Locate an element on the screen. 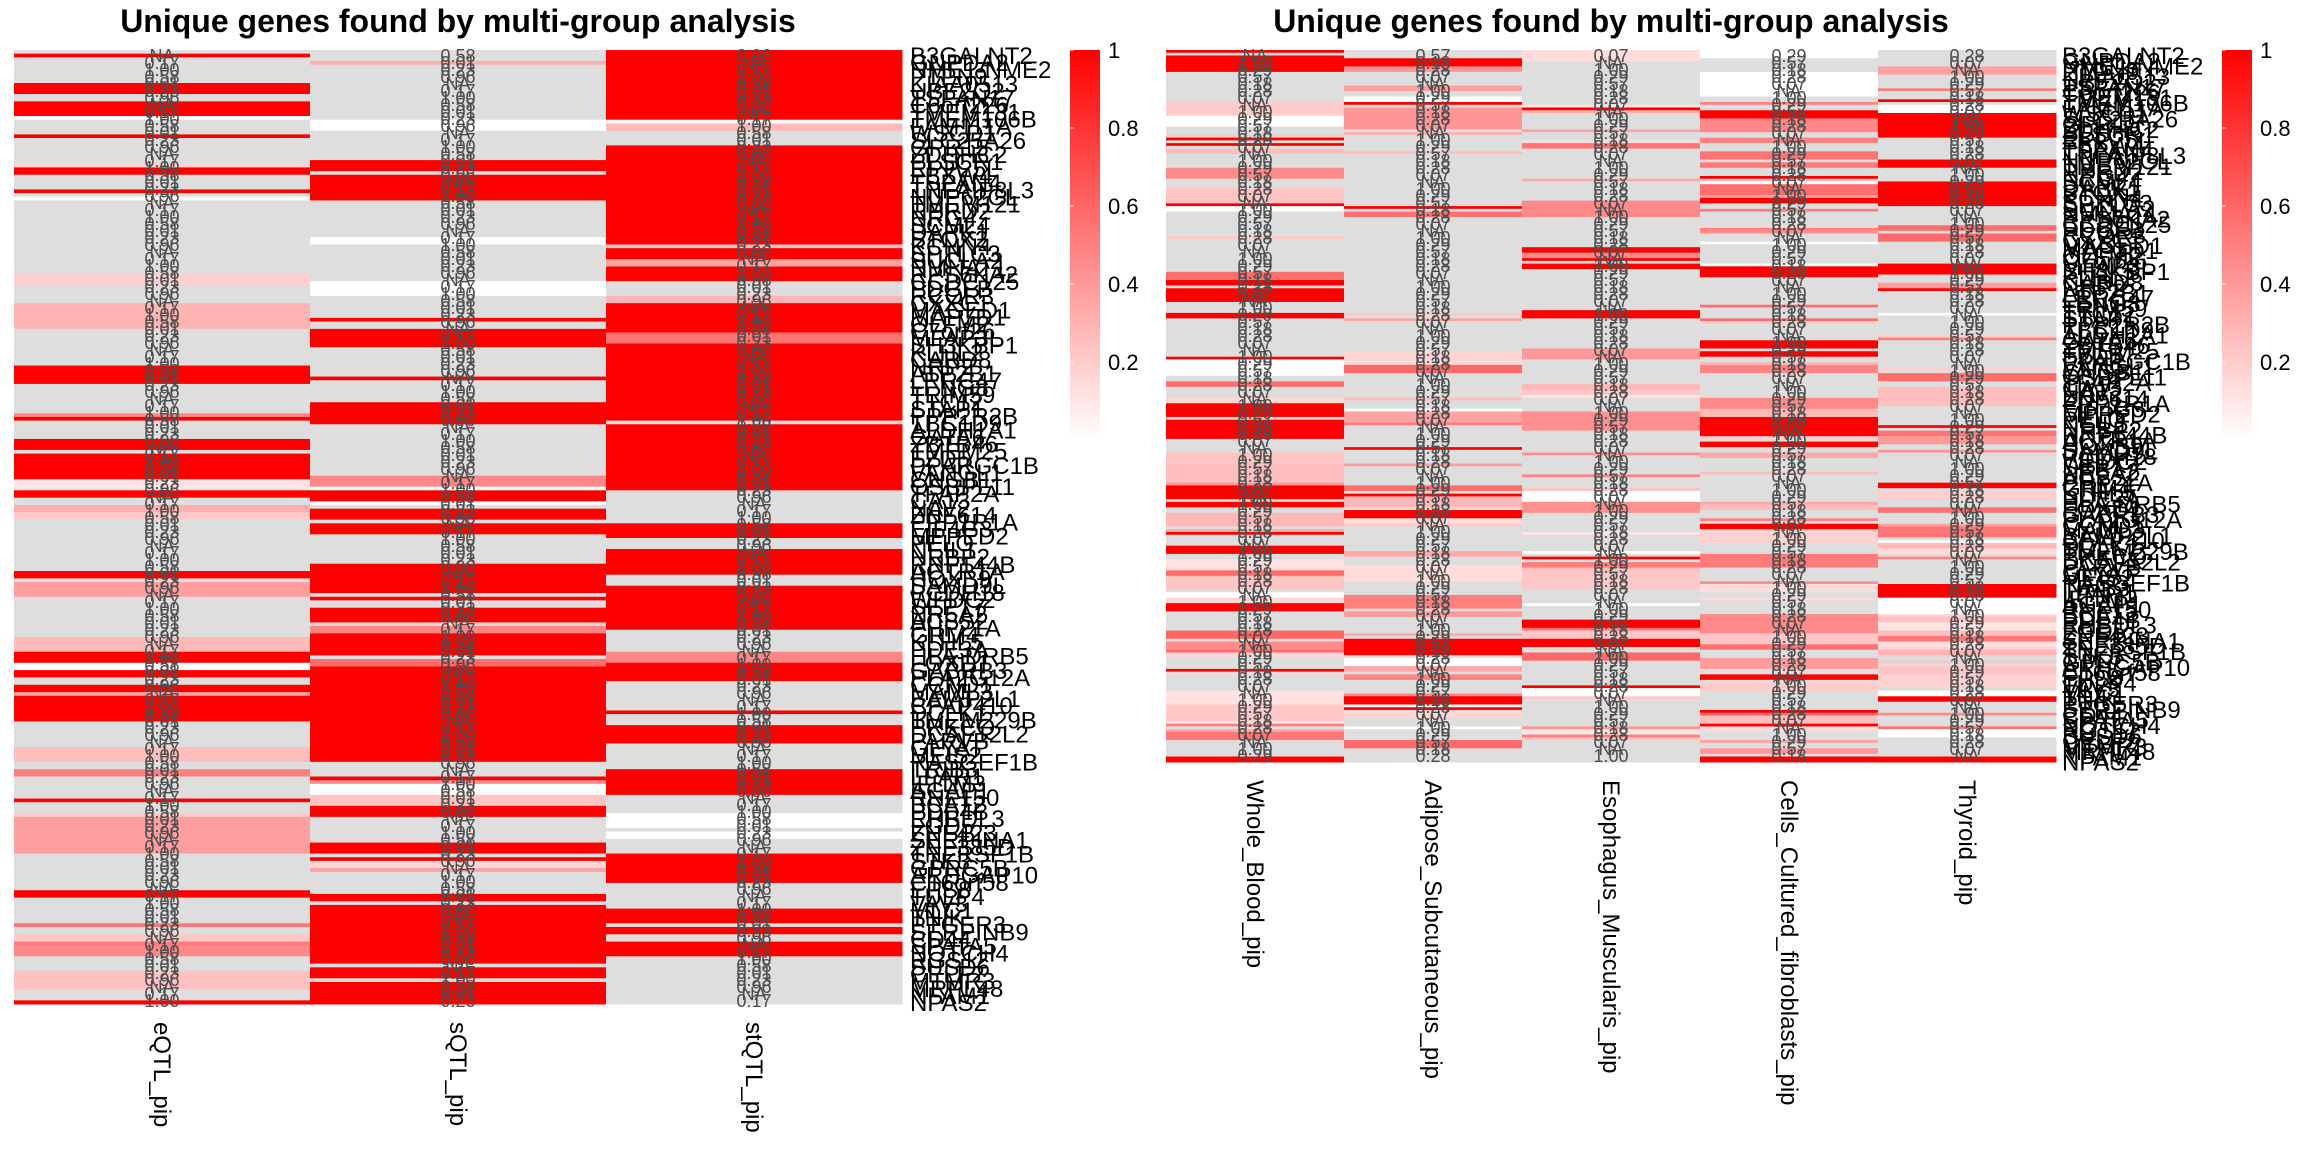 The width and height of the screenshot is (2304, 1152). legend-tick-label: 0.4 is located at coordinates (2275, 284).